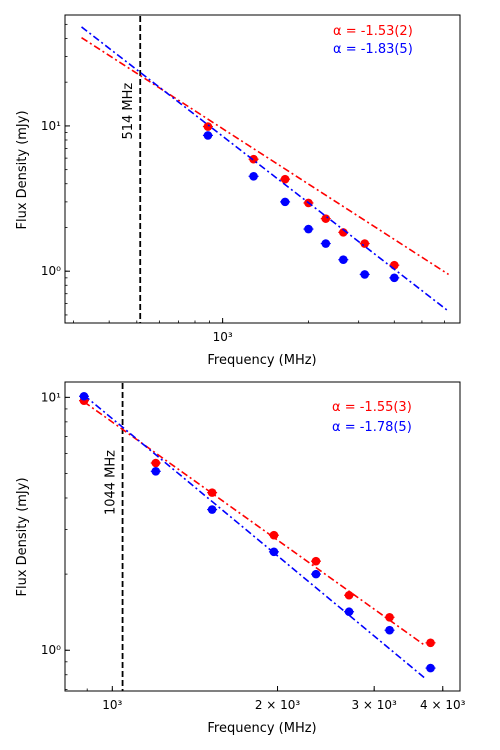 This screenshot has height=750, width=500. Describe the element at coordinates (261, 728) in the screenshot. I see `bottom-x-axis-label: Frequency (MHz)` at that location.